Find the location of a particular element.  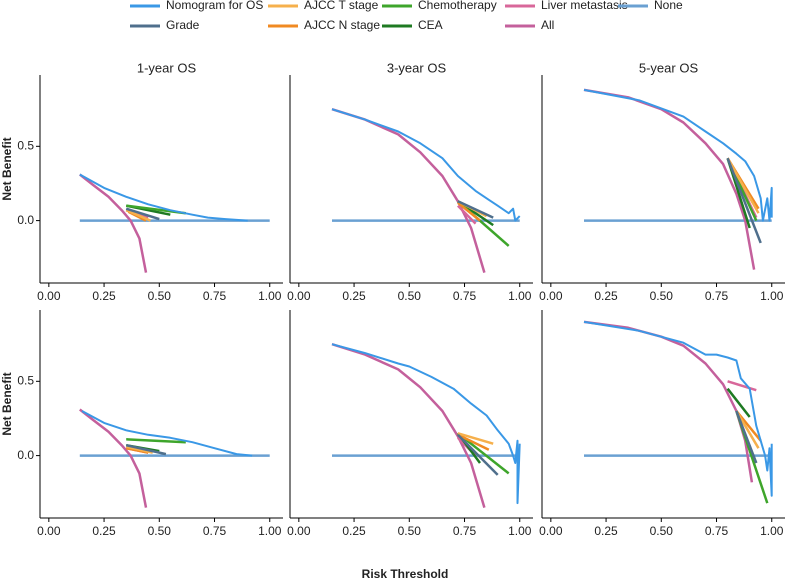

legend-label: AJCC N stage is located at coordinates (342, 25).